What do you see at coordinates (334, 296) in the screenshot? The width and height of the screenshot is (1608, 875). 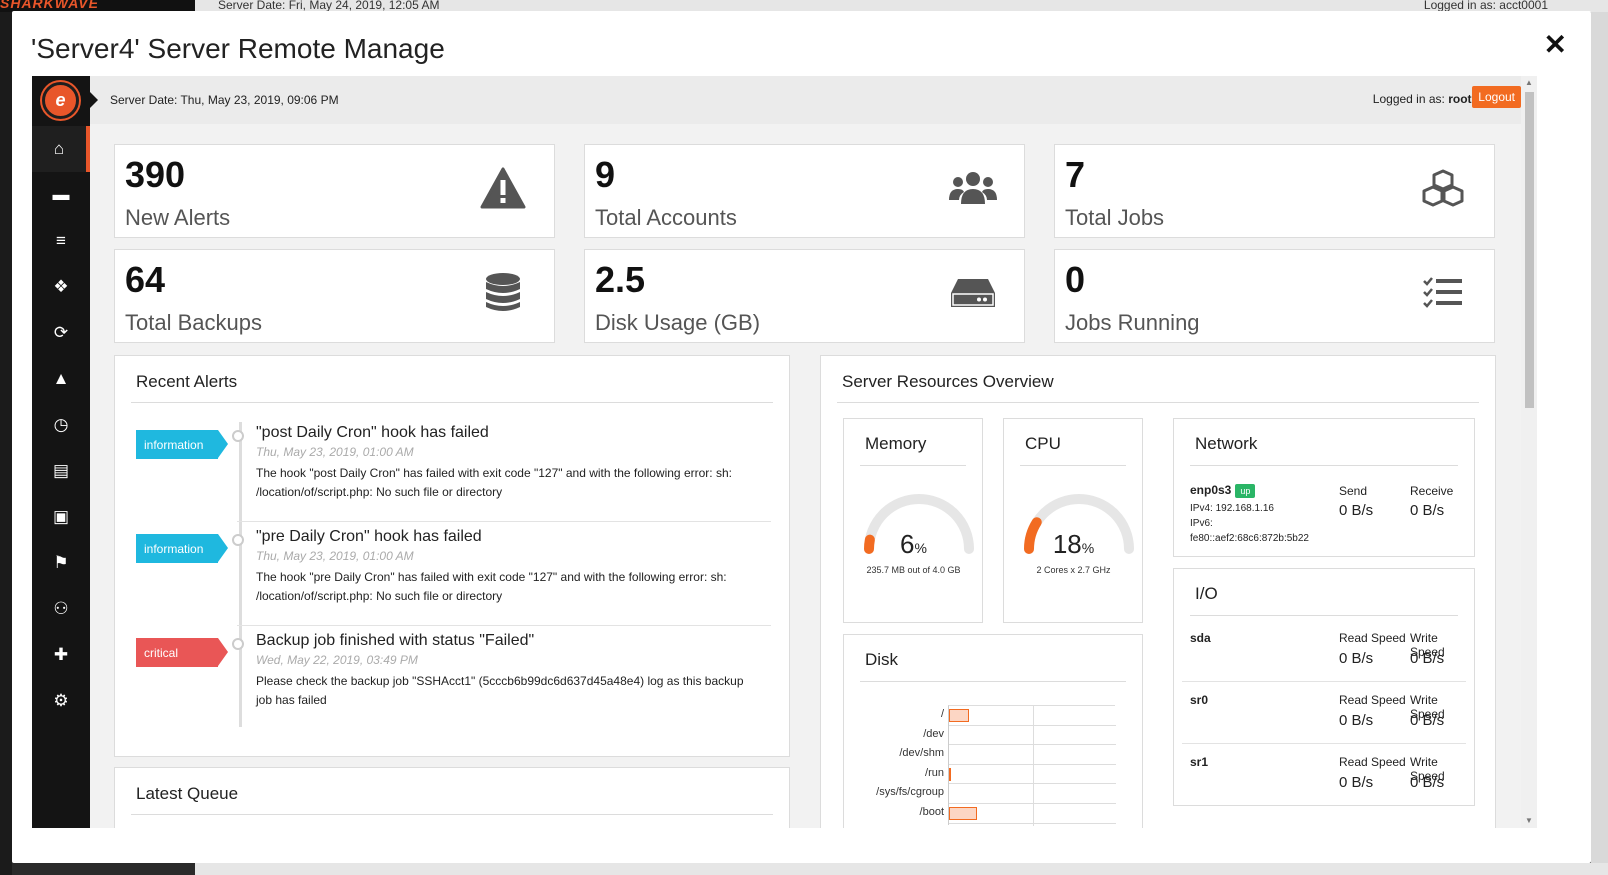 I see `stat-card-total-backups: 64 Total Backups` at bounding box center [334, 296].